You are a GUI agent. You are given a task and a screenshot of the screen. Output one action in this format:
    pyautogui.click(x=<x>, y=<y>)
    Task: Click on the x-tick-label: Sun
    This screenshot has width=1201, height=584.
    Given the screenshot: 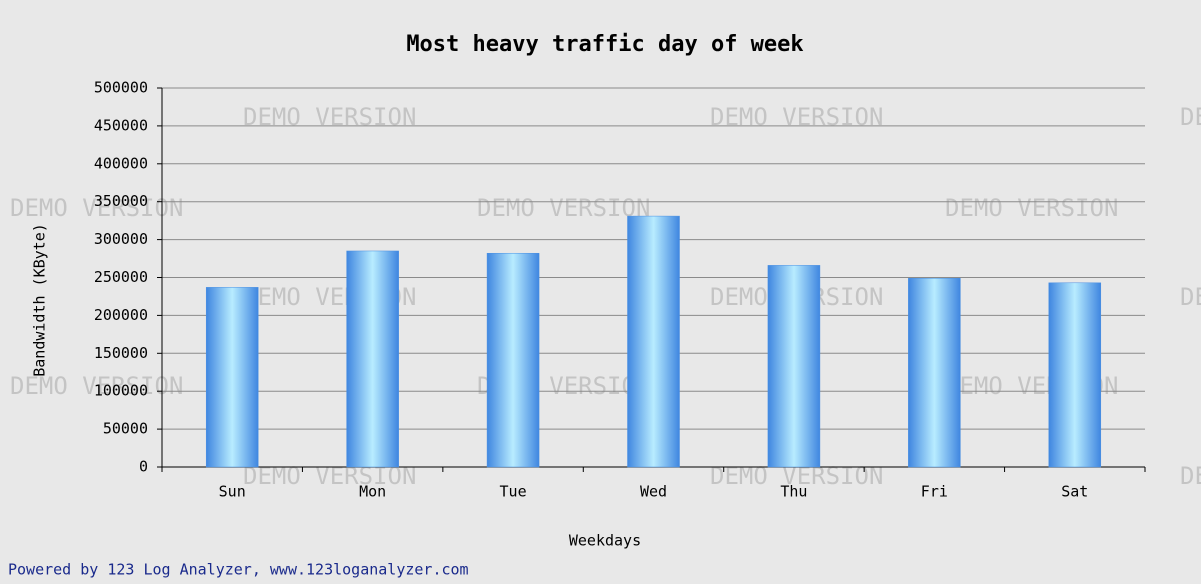 What is the action you would take?
    pyautogui.click(x=232, y=492)
    